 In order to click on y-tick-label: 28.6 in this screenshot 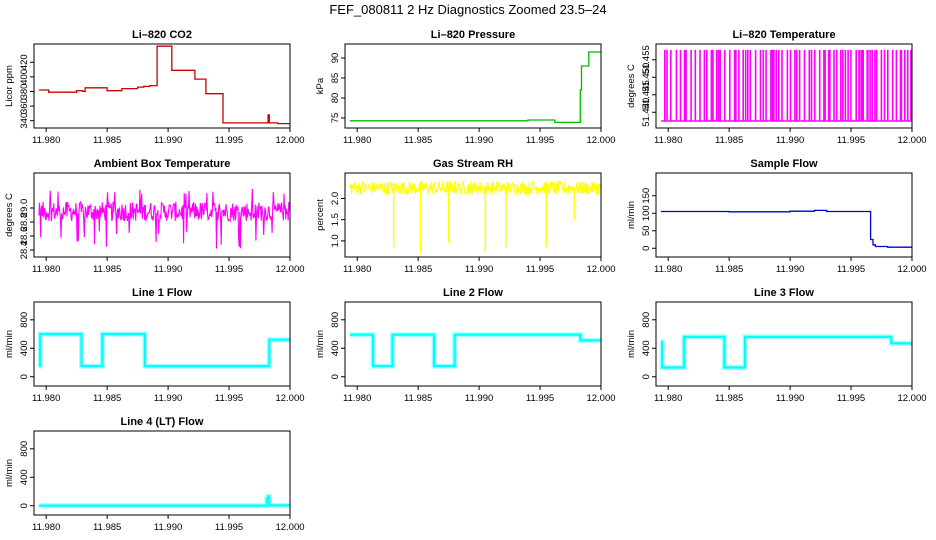, I will do `click(24, 236)`.